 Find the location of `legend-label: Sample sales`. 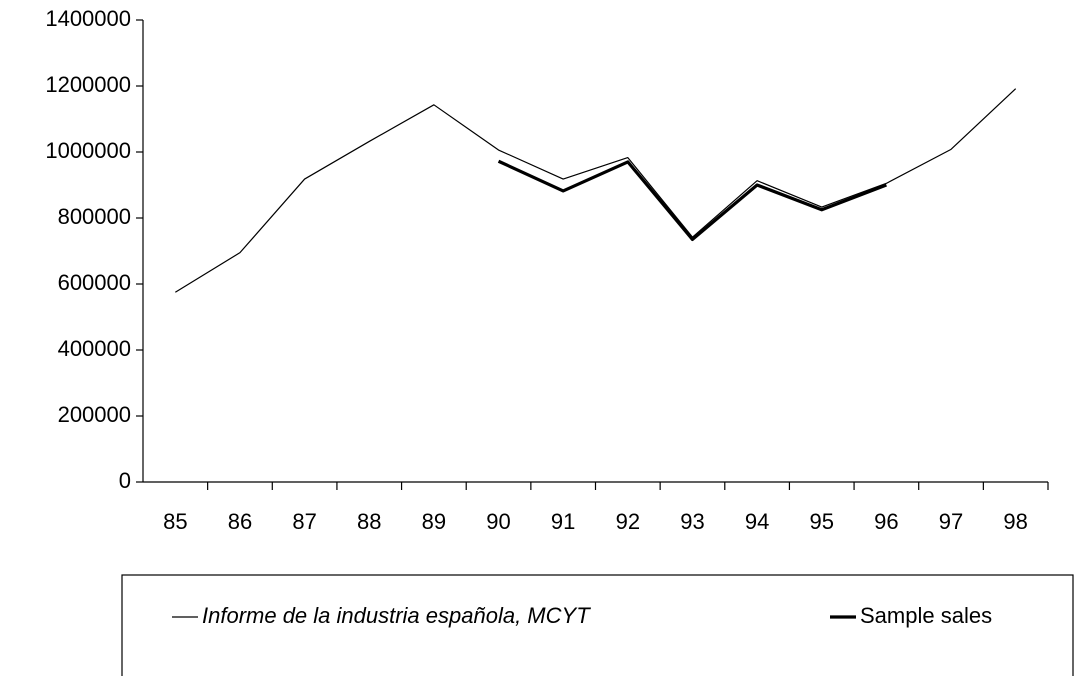

legend-label: Sample sales is located at coordinates (926, 615).